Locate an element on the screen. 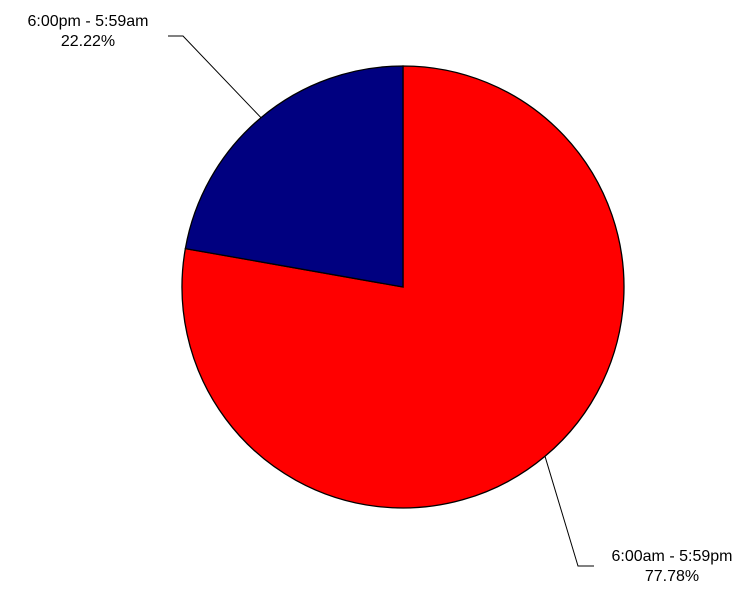 The width and height of the screenshot is (750, 592). slice-label-1: 6:00am - 5:59pm is located at coordinates (672, 556).